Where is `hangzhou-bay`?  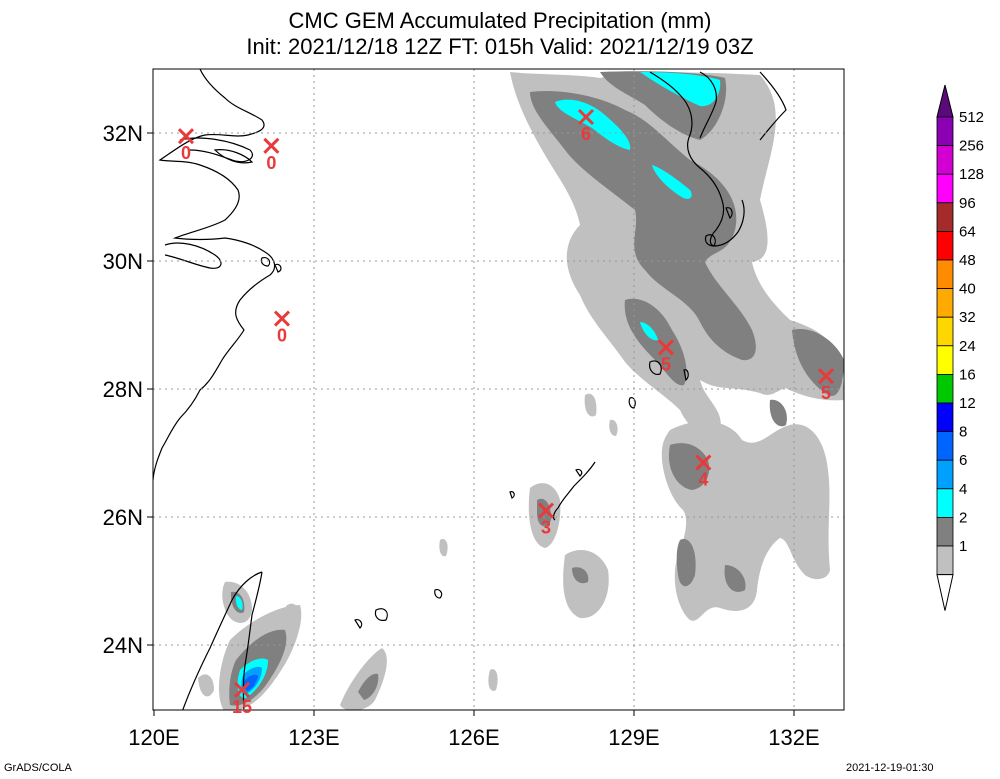
hangzhou-bay is located at coordinates (193, 255).